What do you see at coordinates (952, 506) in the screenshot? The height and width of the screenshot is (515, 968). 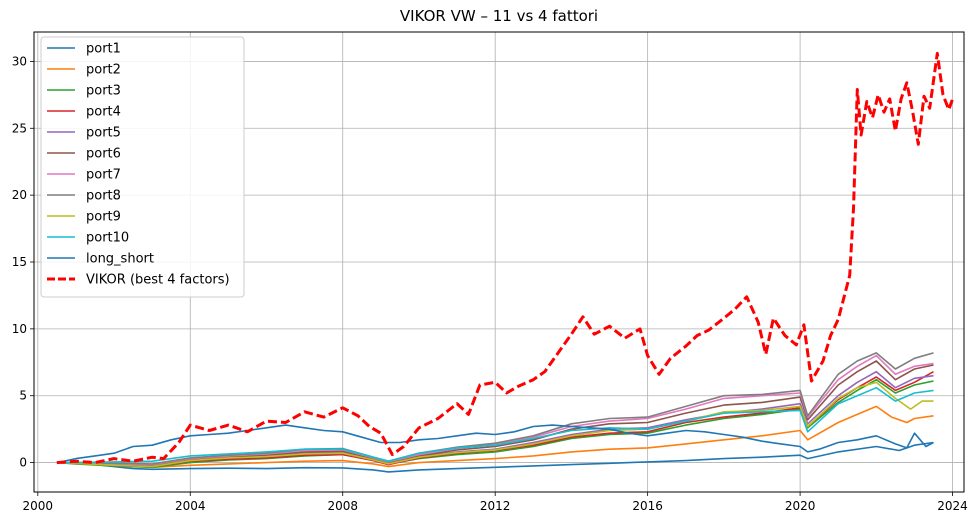 I see `x-tick-label: 2024` at bounding box center [952, 506].